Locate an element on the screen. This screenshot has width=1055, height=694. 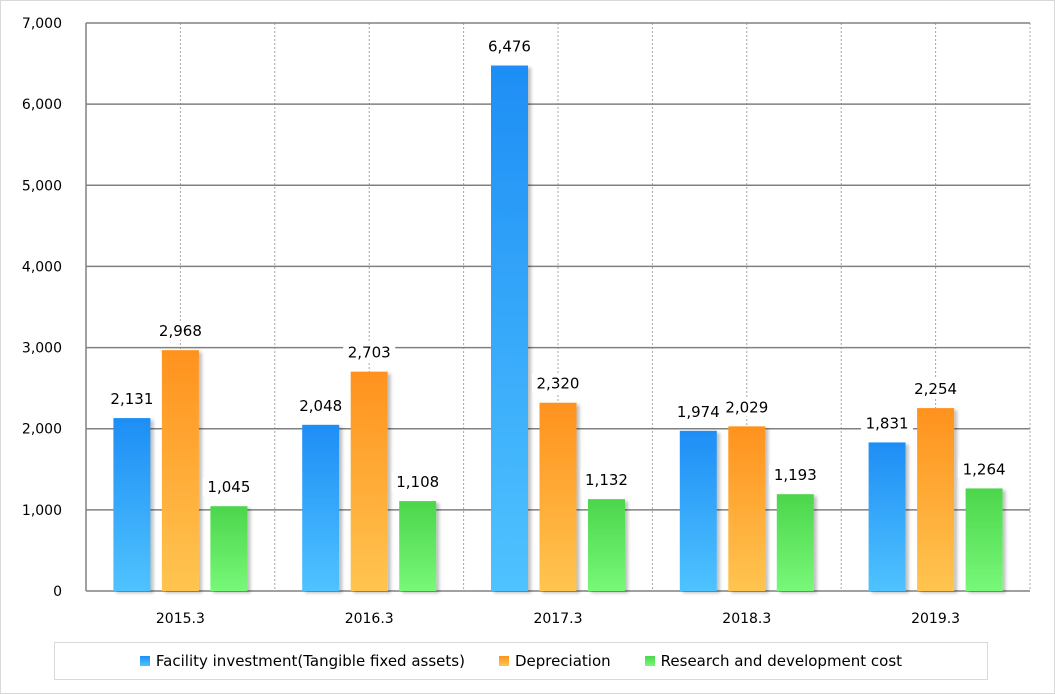
x-tick-label: 2019.3 is located at coordinates (935, 619).